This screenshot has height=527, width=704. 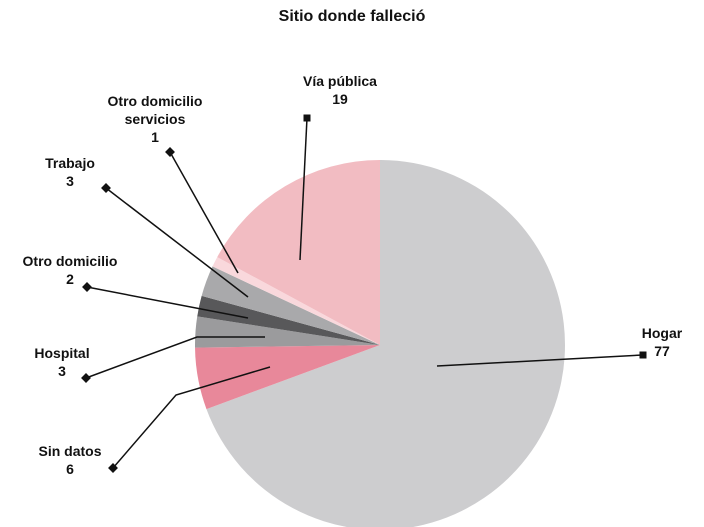 I want to click on slice-label: Otro domicilio servicios 1, so click(x=155, y=119).